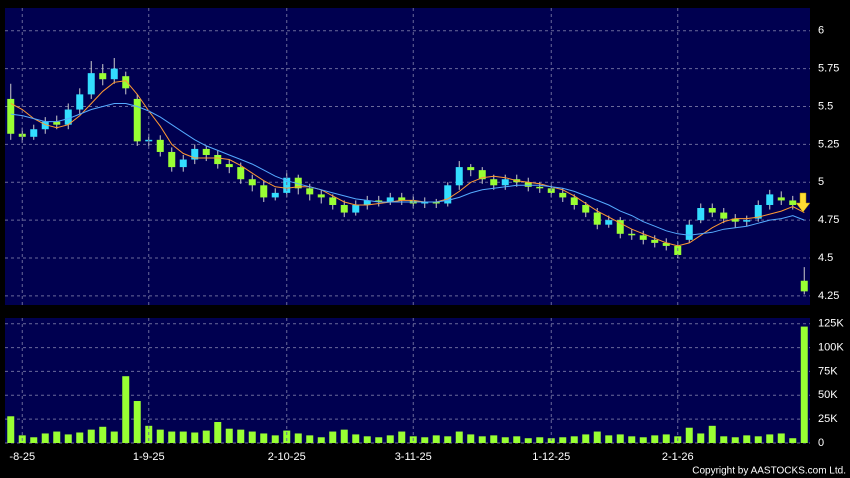  What do you see at coordinates (678, 457) in the screenshot?
I see `x-tick-label: 2-1-26` at bounding box center [678, 457].